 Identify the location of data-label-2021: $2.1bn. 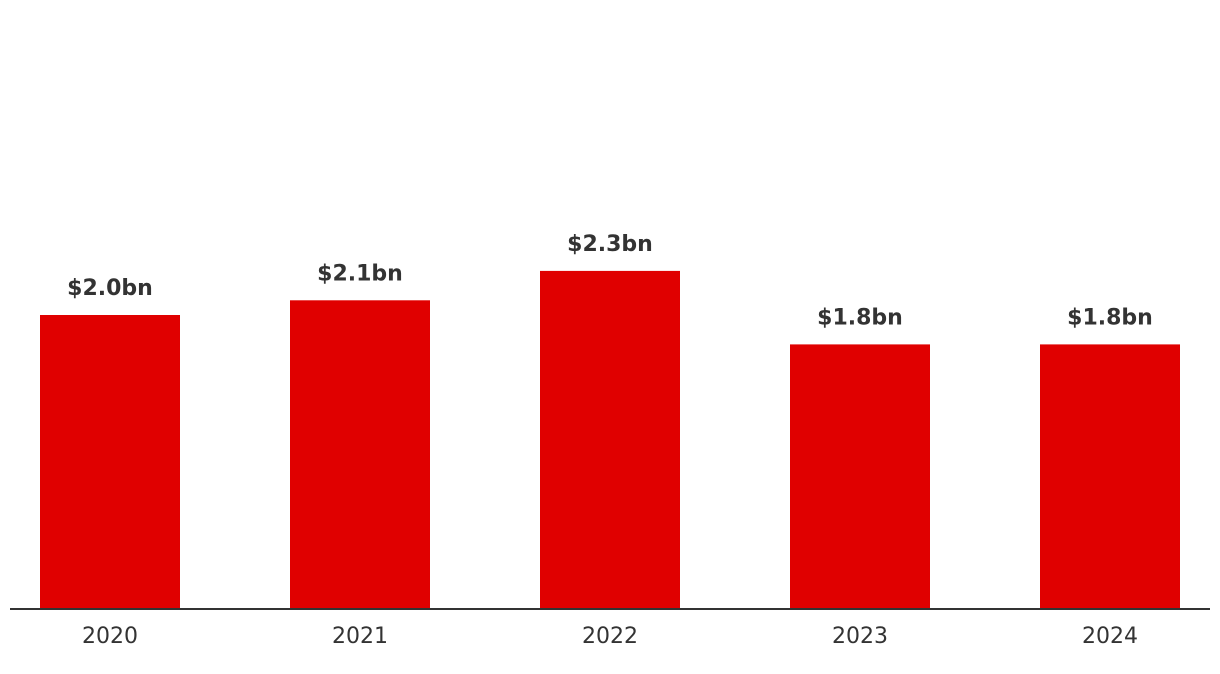
(360, 273).